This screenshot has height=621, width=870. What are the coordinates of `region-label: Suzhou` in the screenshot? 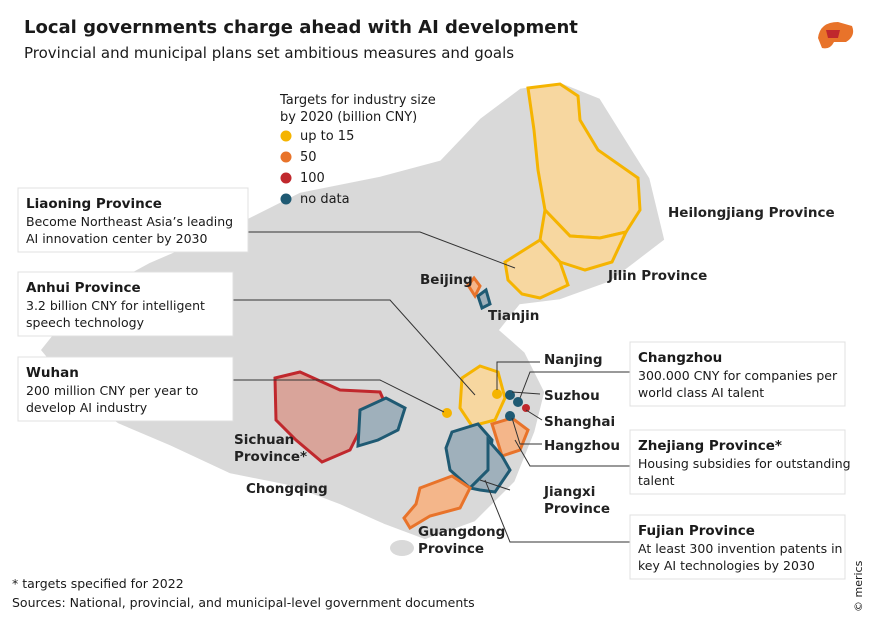 It's located at (572, 396).